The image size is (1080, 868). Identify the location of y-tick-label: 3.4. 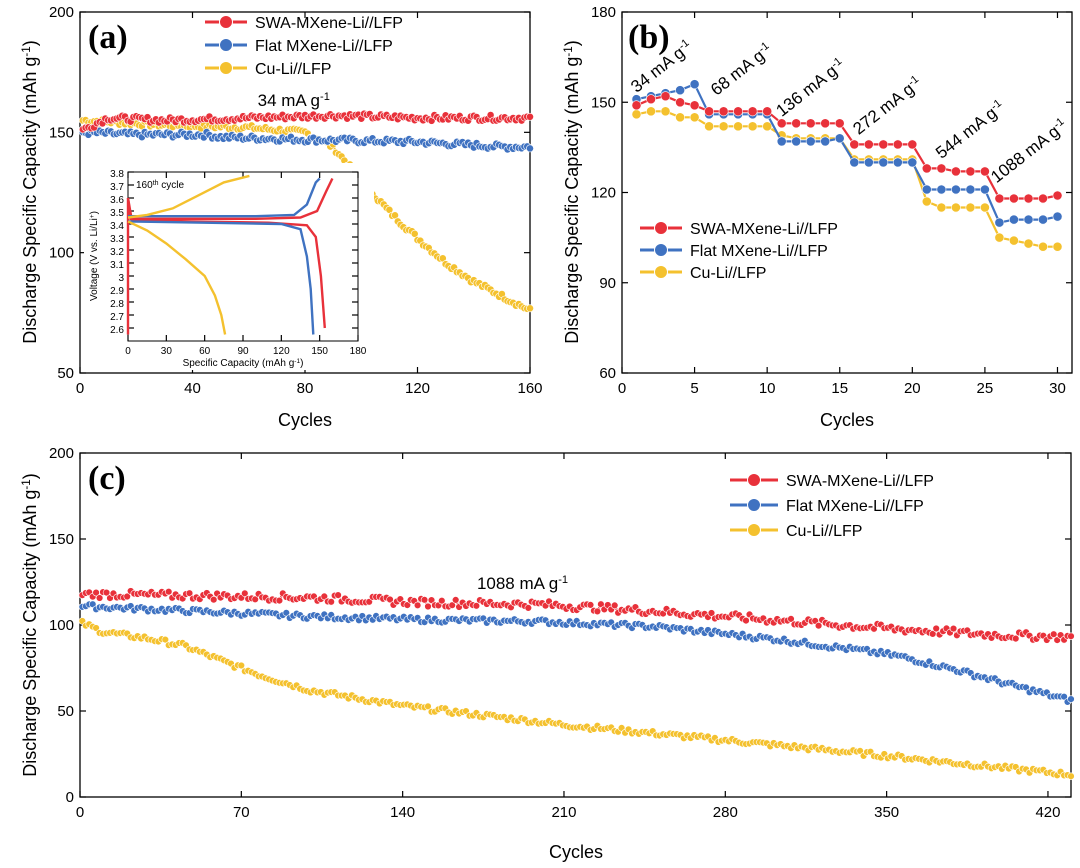
(117, 226).